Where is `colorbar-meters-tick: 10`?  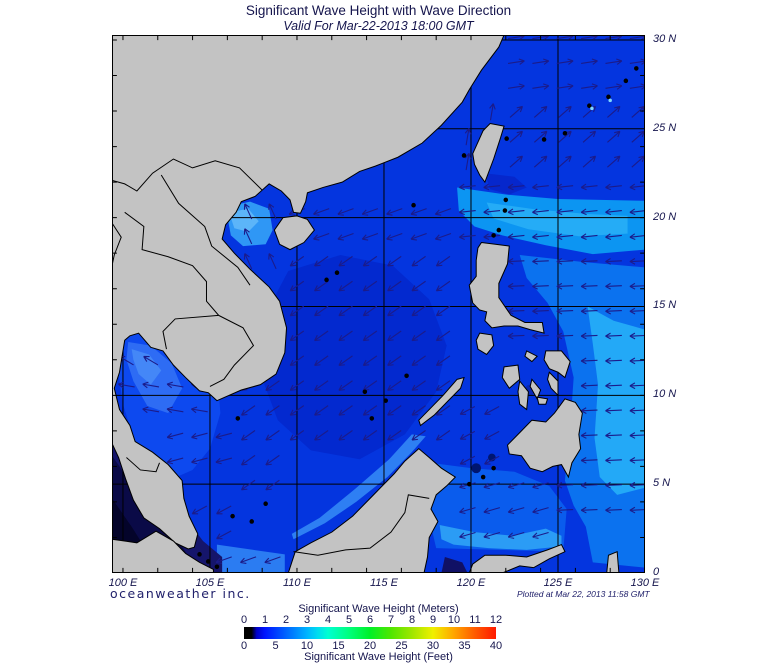
colorbar-meters-tick: 10 is located at coordinates (454, 620).